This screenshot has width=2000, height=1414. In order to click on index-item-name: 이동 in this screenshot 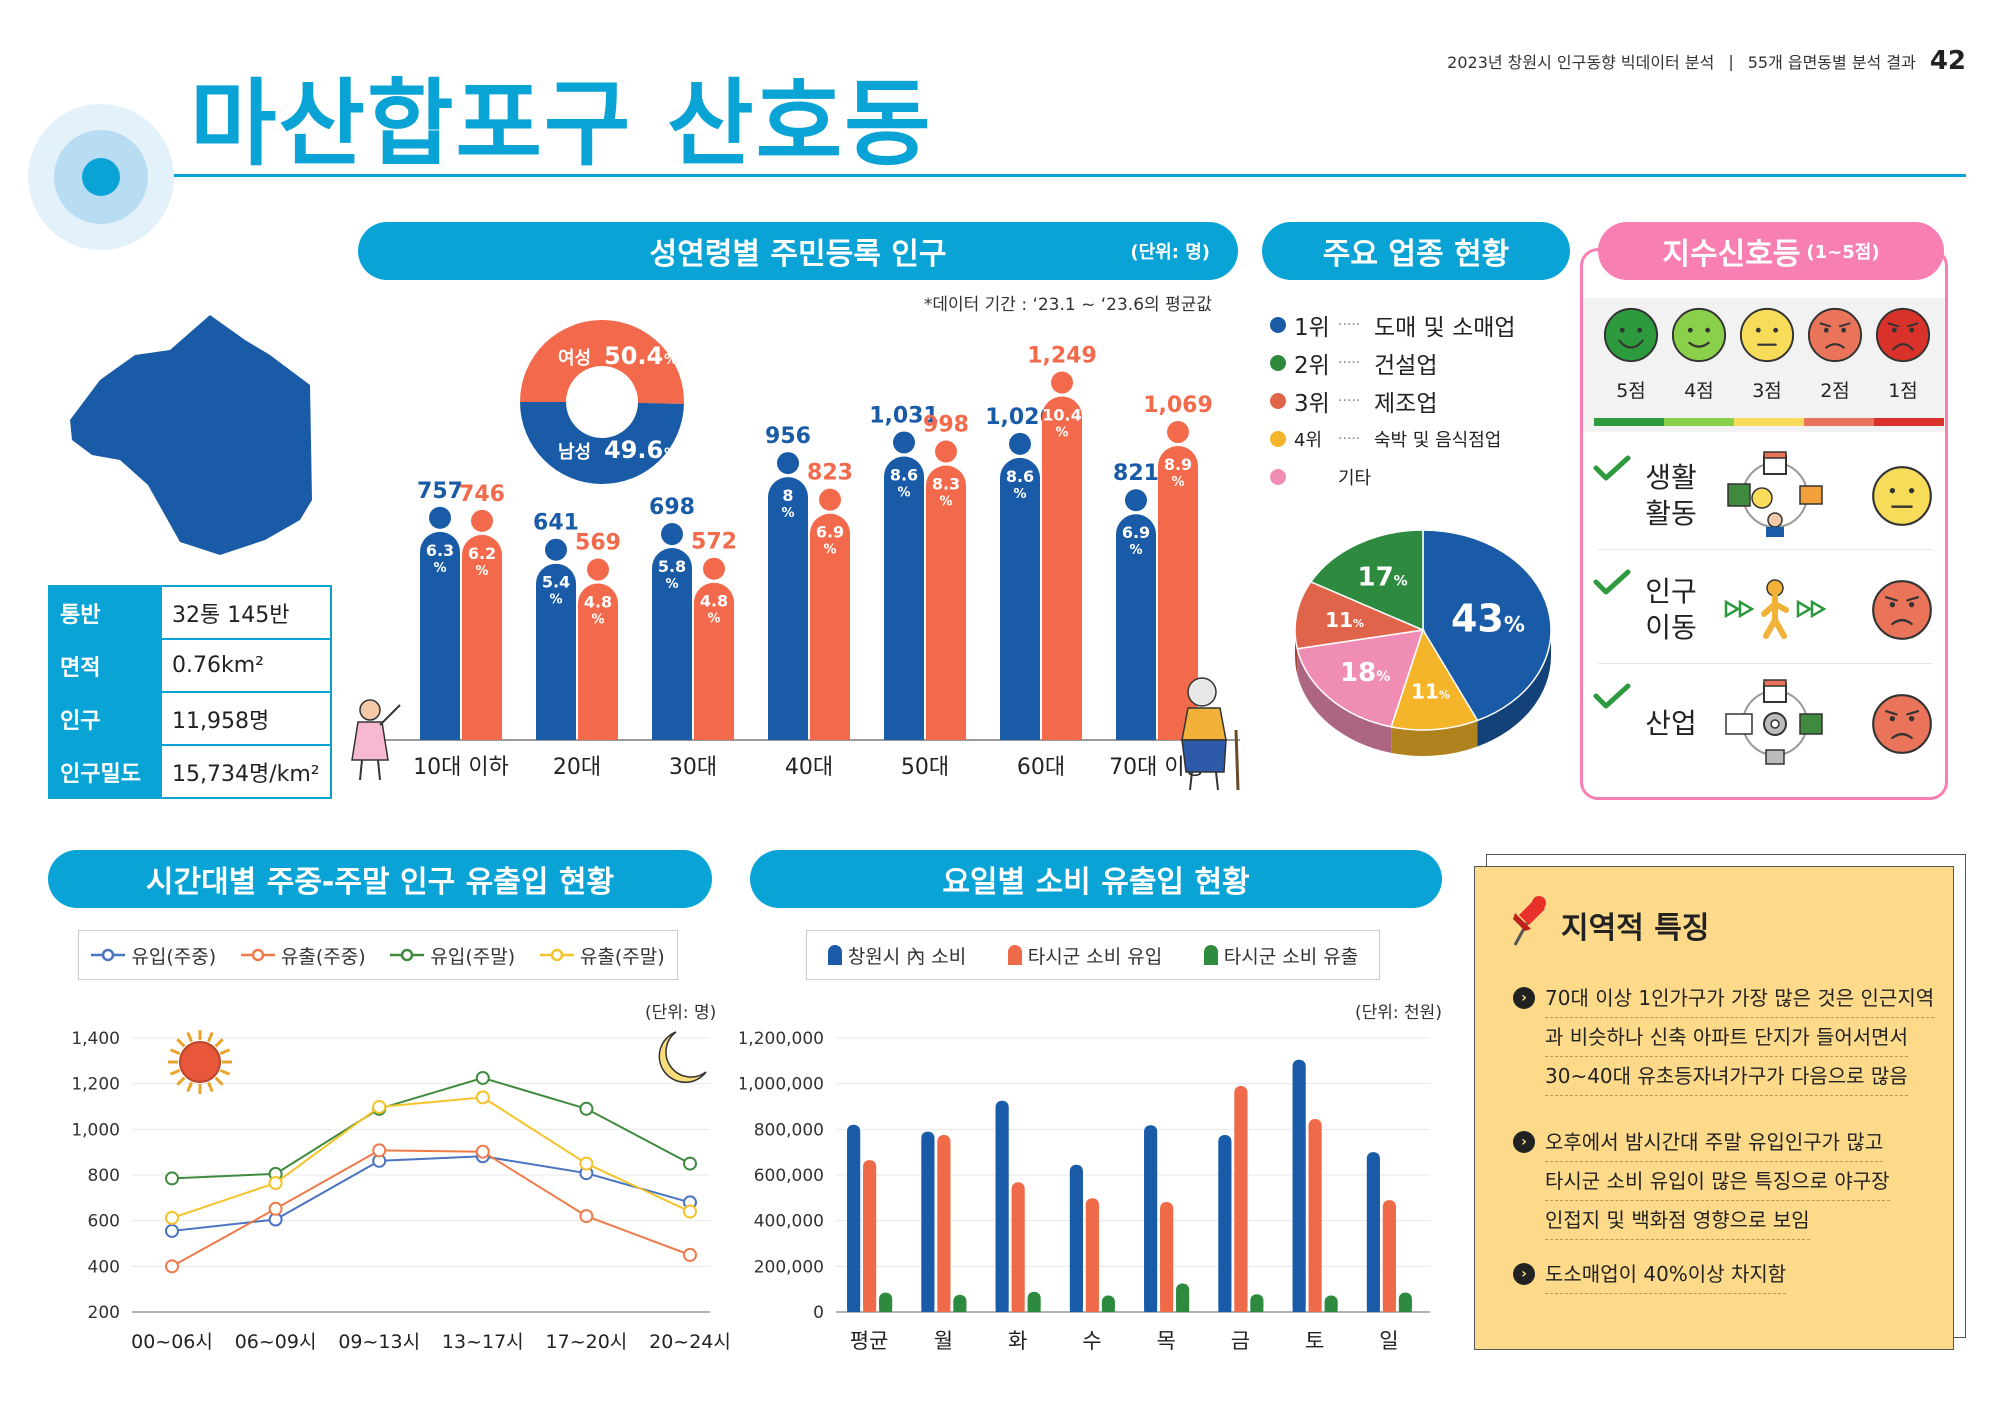, I will do `click(1671, 627)`.